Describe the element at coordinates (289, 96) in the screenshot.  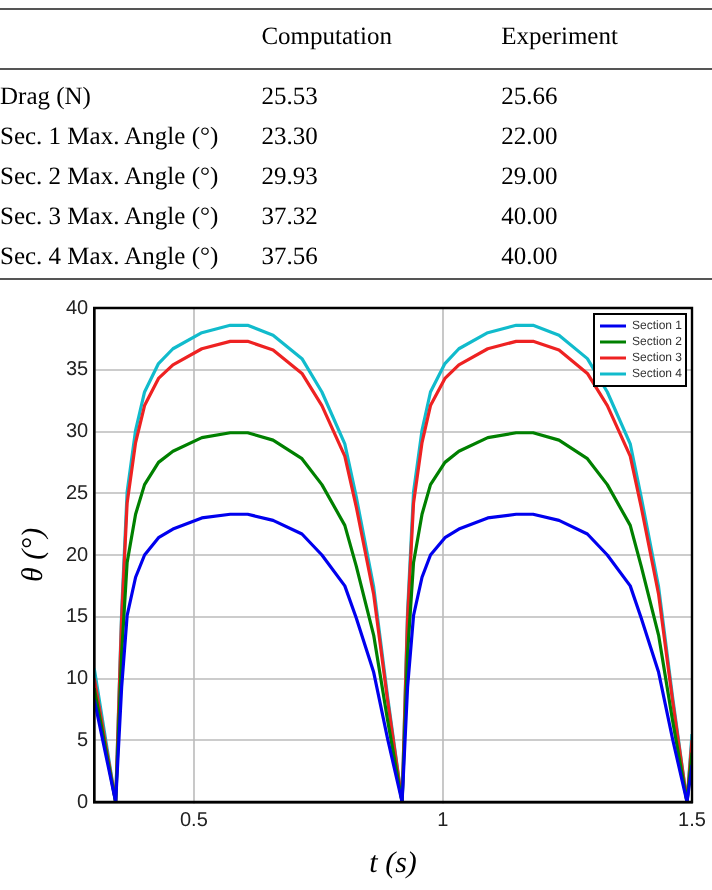
I see `text: 25.53` at that location.